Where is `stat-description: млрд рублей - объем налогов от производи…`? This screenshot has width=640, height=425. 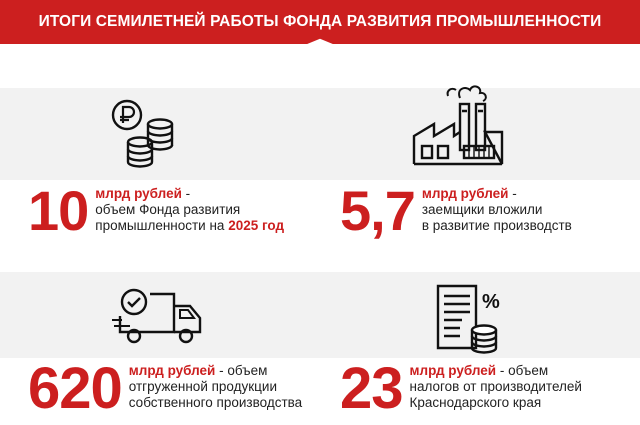
stat-description: млрд рублей - объем налогов от производи… is located at coordinates (496, 387).